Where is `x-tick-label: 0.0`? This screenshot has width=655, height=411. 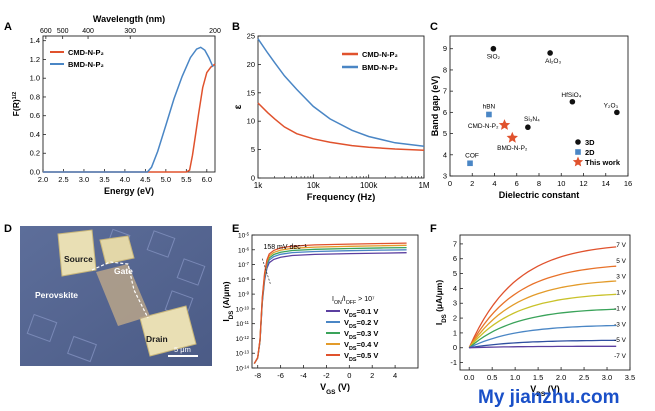 x-tick-label: 0.0 is located at coordinates (469, 377).